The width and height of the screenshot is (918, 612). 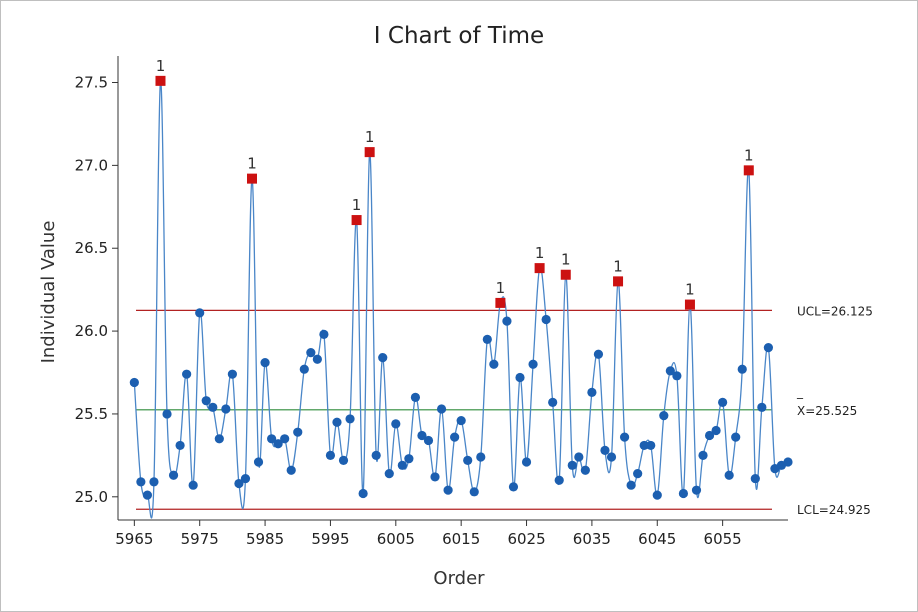 I want to click on y-tick-label: 26.5, so click(x=91, y=248).